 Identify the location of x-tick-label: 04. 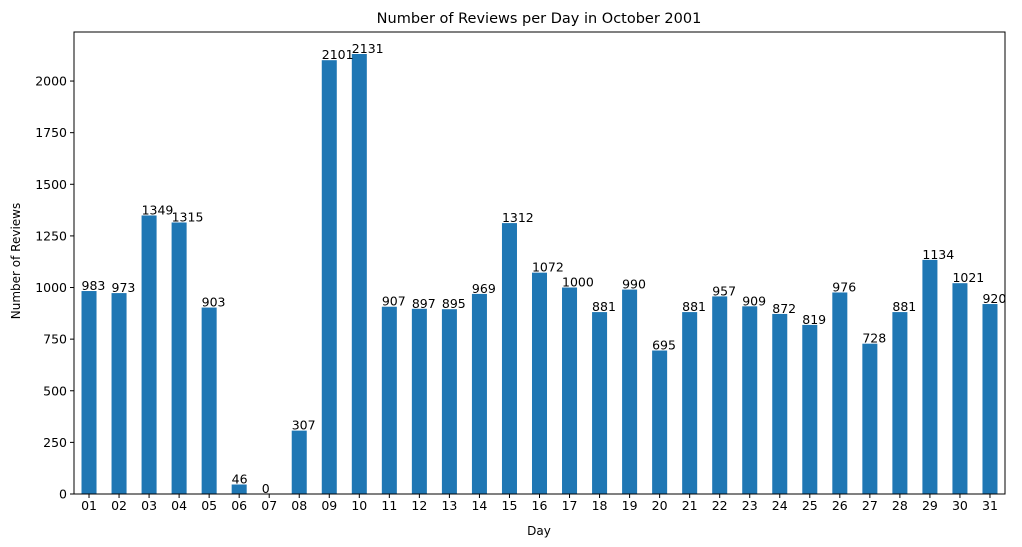
(179, 505).